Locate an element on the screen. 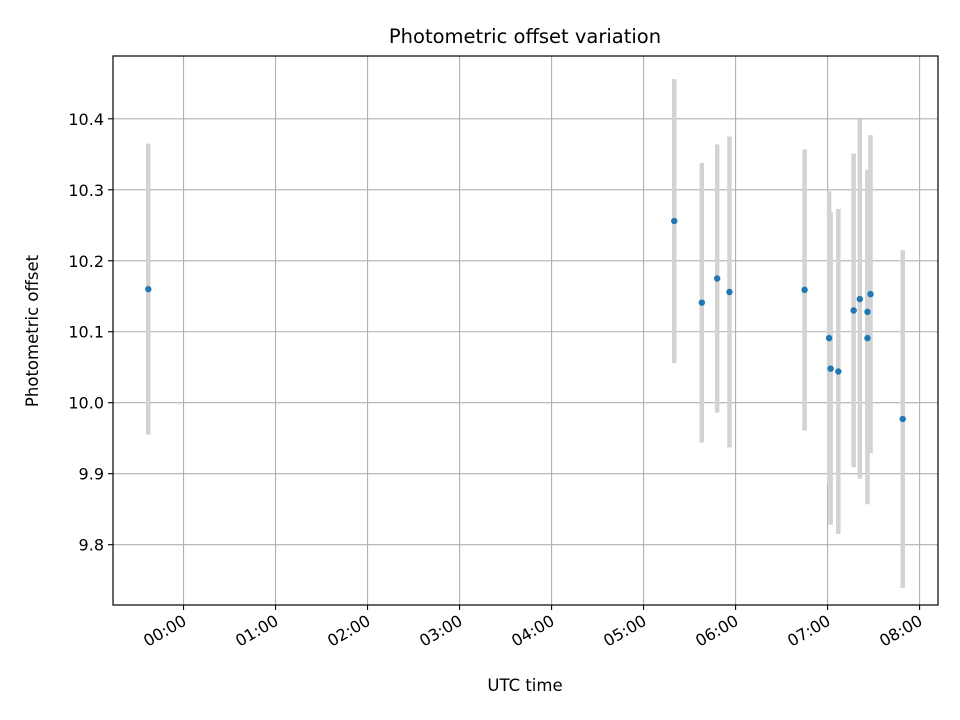  y-tick-label: 10.4 is located at coordinates (86, 119).